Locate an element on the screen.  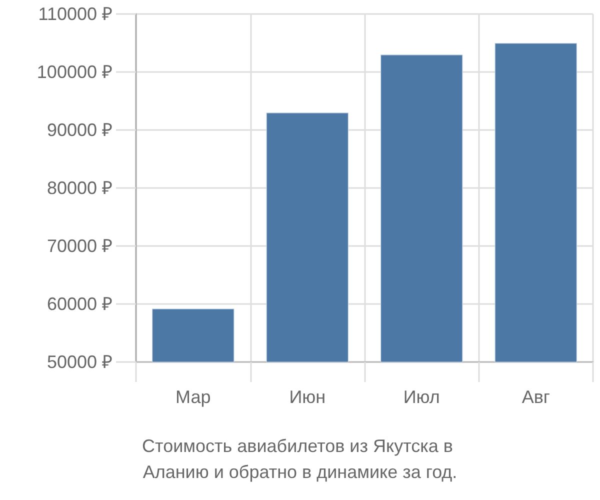
y-tick-label: 60000 ₽ is located at coordinates (79, 304).